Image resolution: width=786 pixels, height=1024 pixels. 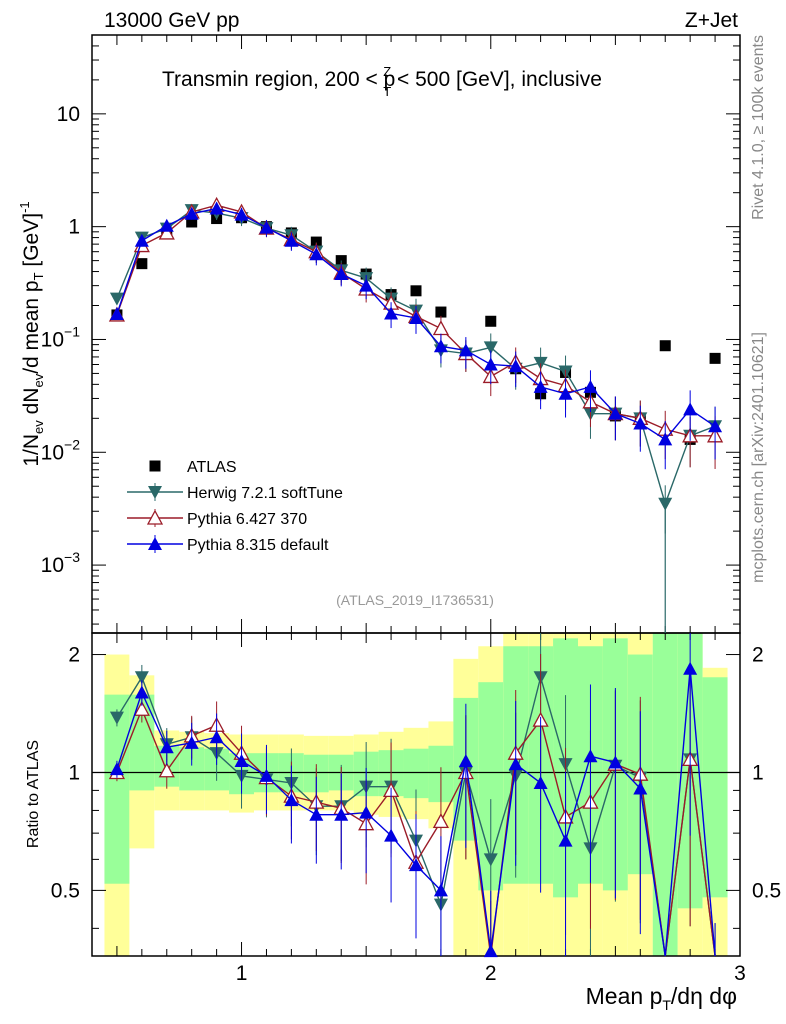 I want to click on legend-label: Herwig 7.2.1 softTune, so click(x=265, y=493).